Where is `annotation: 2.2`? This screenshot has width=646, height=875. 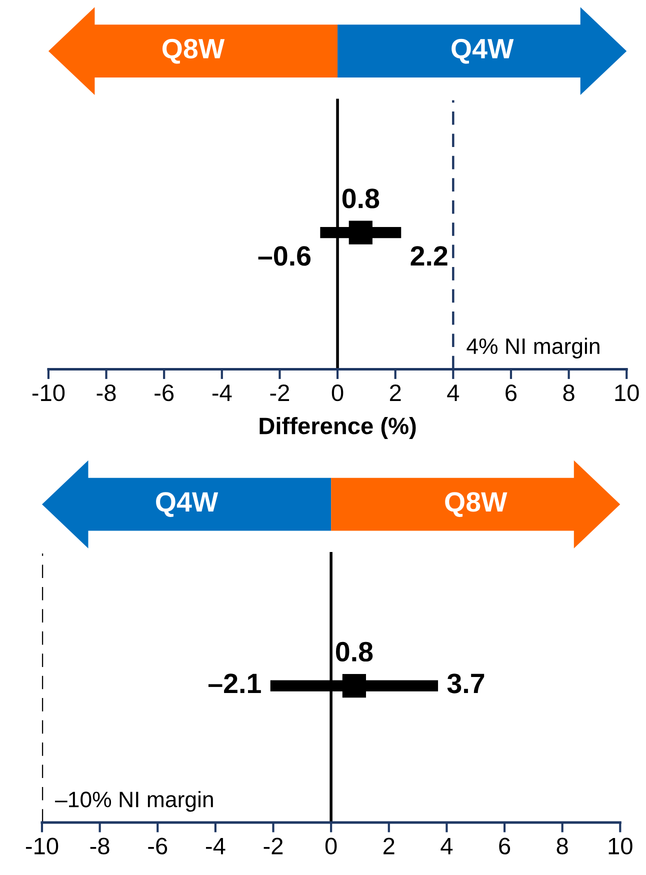
annotation: 2.2 is located at coordinates (429, 256).